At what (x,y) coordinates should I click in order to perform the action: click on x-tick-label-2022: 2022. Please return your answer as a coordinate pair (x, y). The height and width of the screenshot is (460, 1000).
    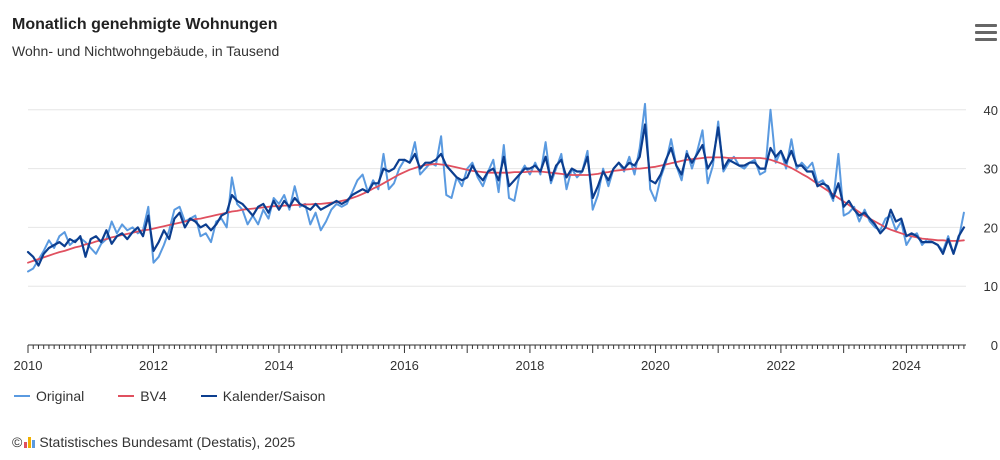
    Looking at the image, I should click on (780, 365).